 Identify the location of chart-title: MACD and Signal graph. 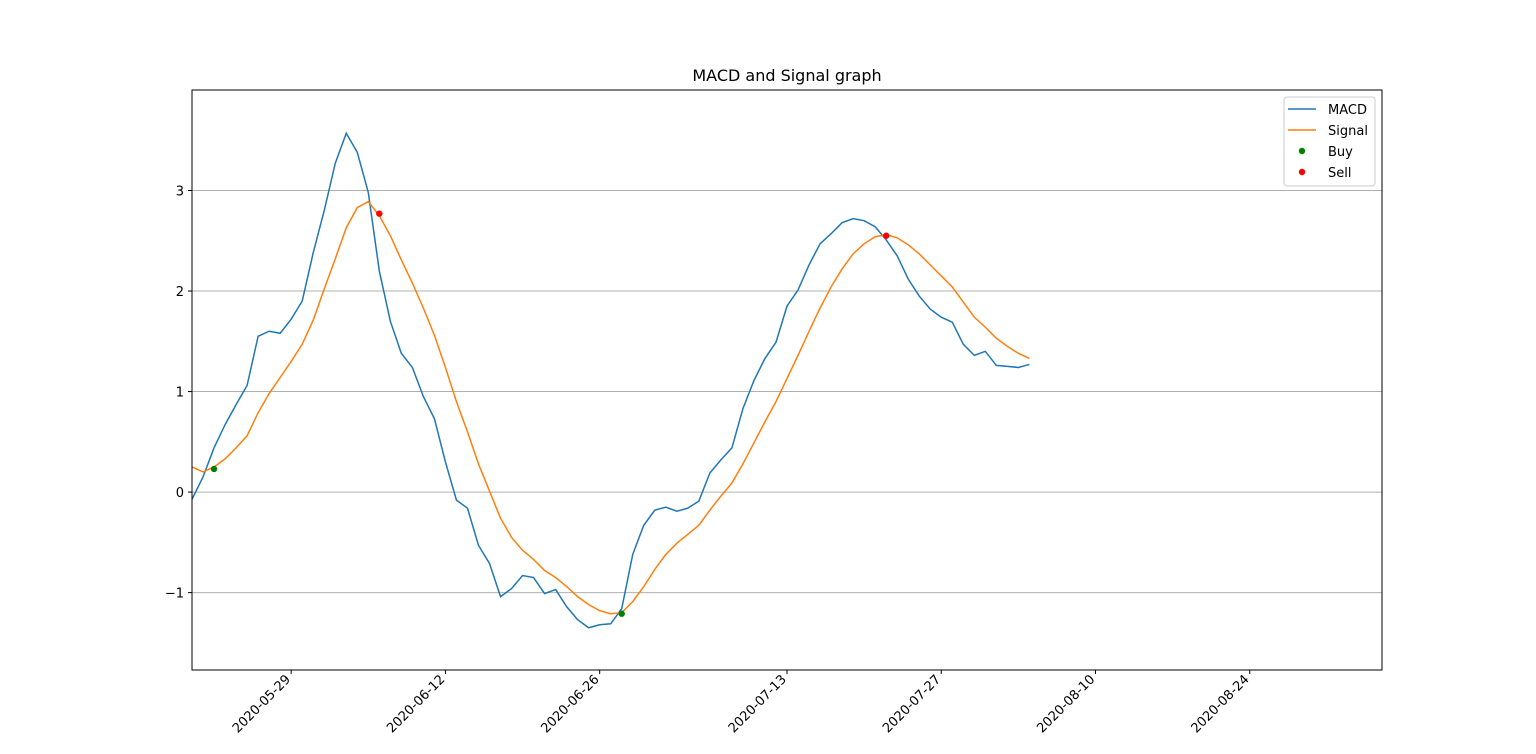
(786, 75).